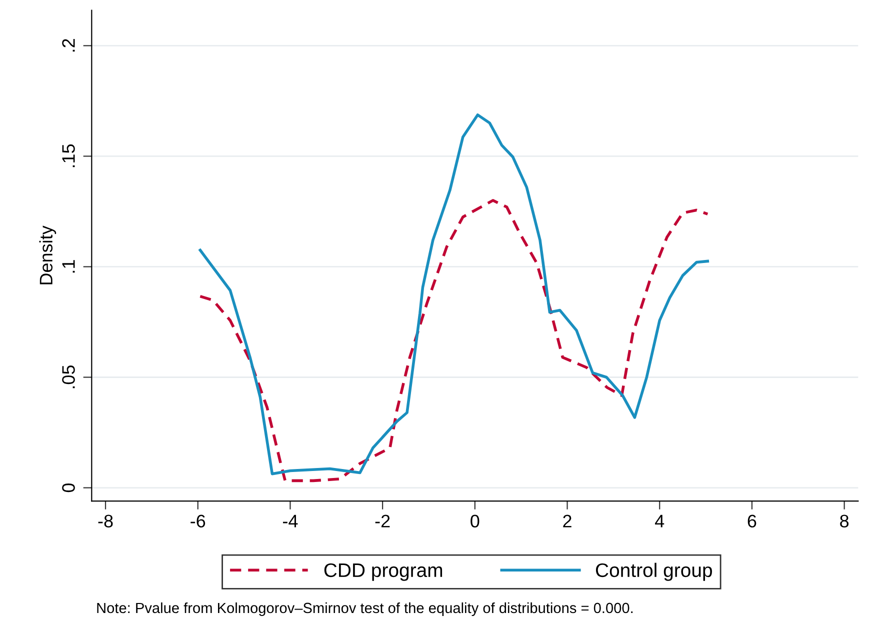 Image resolution: width=873 pixels, height=644 pixels. I want to click on legend-label: CDD program, so click(383, 572).